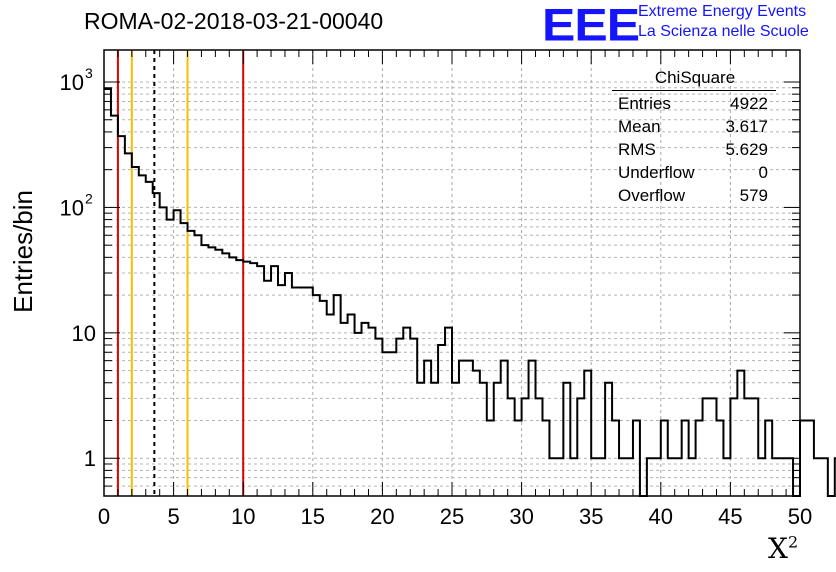 This screenshot has height=572, width=836. Describe the element at coordinates (698, 174) in the screenshot. I see `stats-row-underflow: Underflow 0` at that location.